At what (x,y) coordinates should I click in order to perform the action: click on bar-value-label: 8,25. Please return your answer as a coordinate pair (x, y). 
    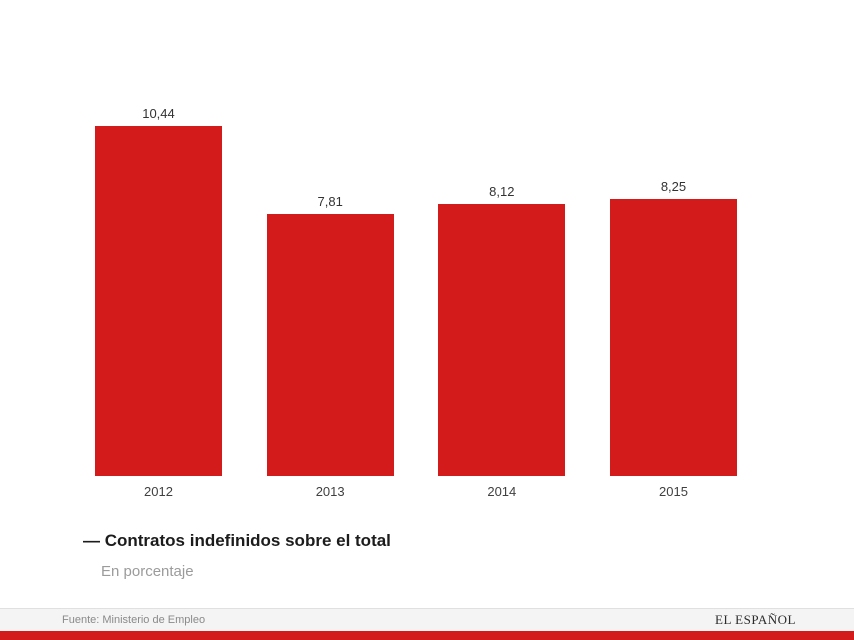
    Looking at the image, I should click on (673, 186).